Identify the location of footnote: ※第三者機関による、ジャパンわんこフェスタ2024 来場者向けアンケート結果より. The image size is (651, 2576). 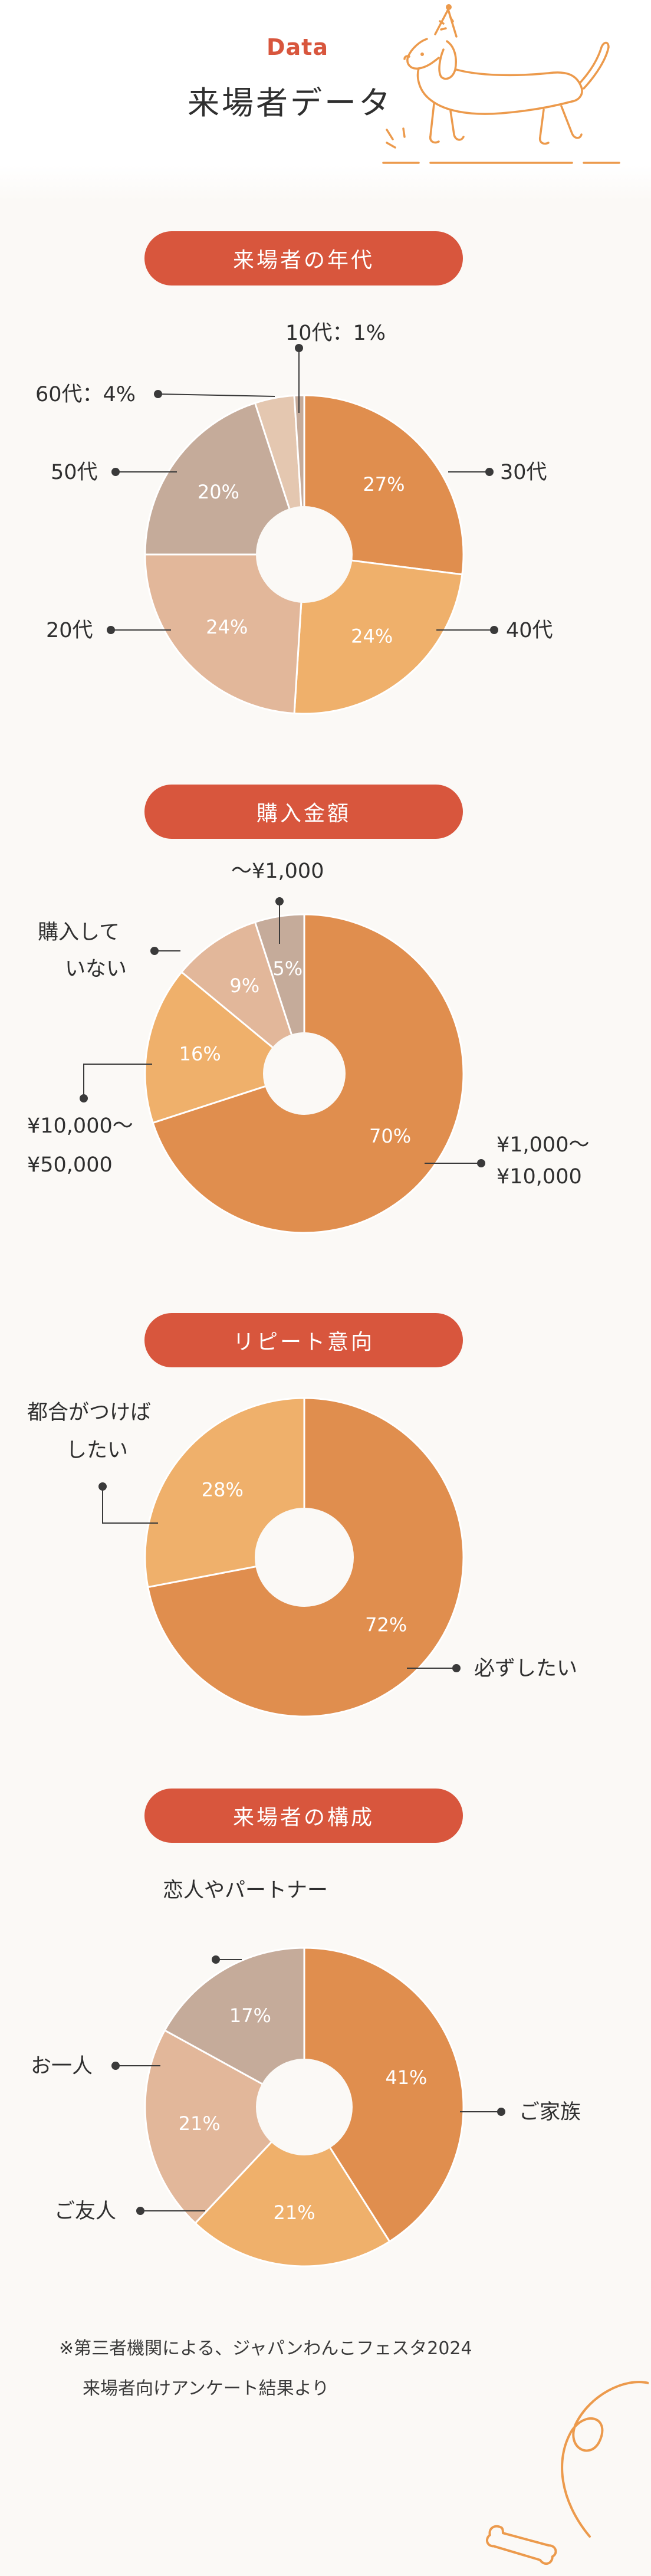
(325, 2369).